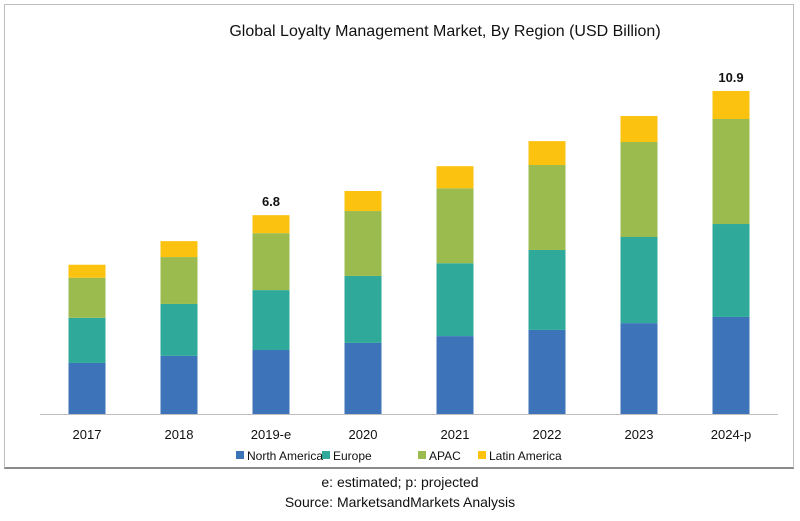  Describe the element at coordinates (547, 434) in the screenshot. I see `x-tick-label: 2022` at that location.